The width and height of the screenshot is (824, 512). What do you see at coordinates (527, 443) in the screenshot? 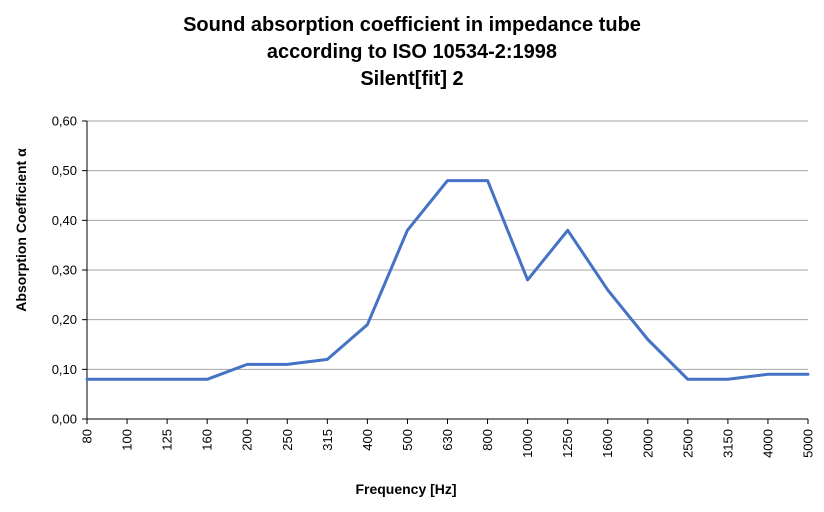
I see `x-tick-label: 1000` at bounding box center [527, 443].